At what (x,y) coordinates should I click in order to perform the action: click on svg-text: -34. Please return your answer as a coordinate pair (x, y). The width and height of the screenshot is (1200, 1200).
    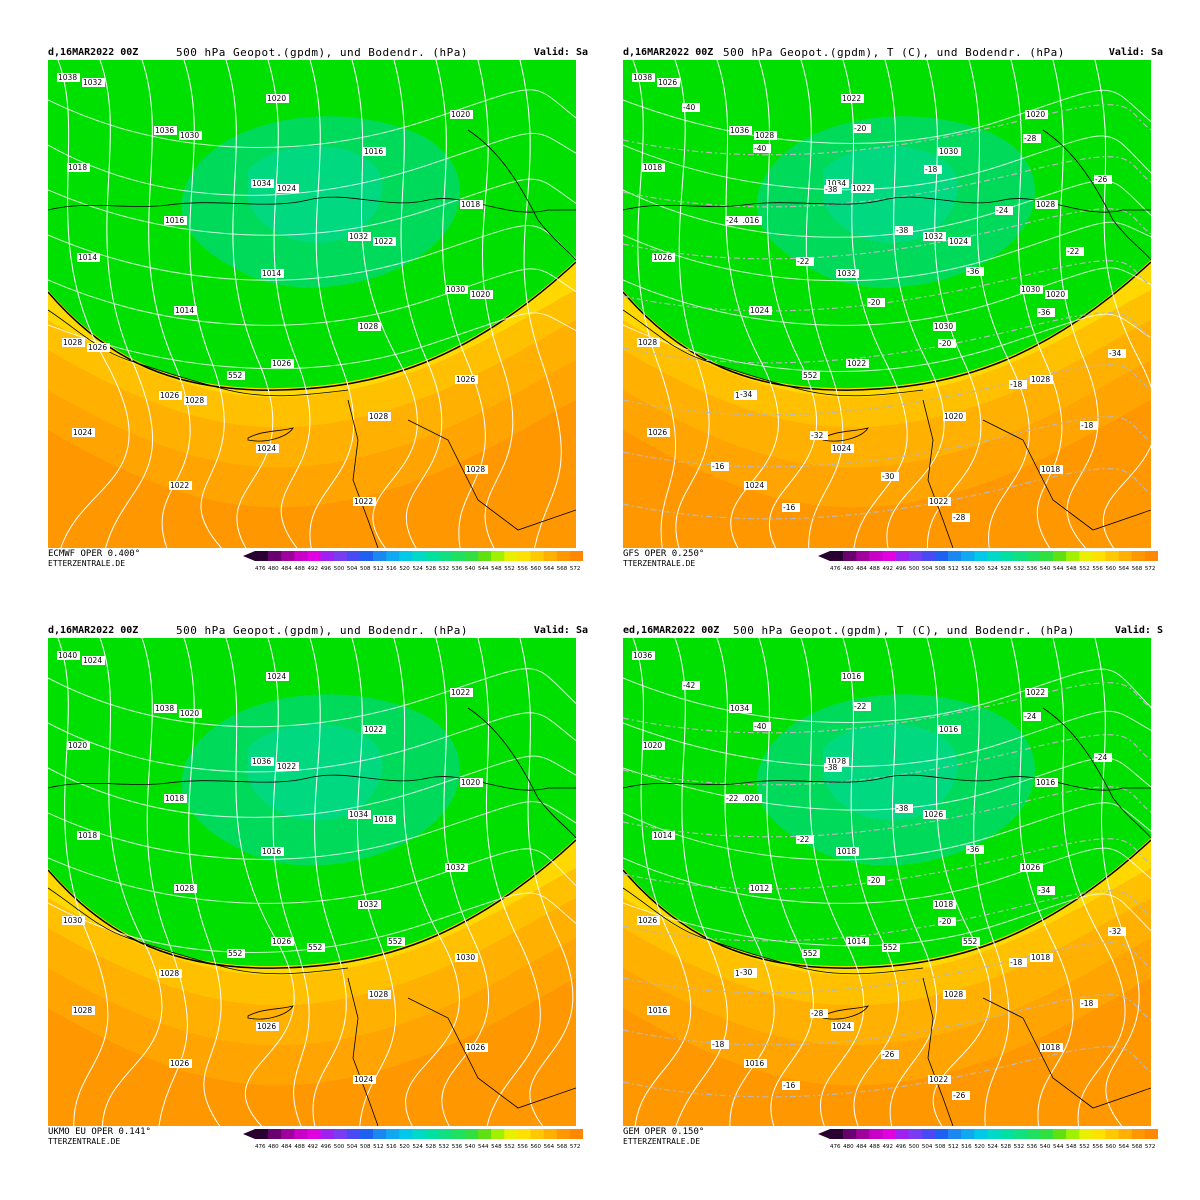
    Looking at the image, I should click on (1044, 890).